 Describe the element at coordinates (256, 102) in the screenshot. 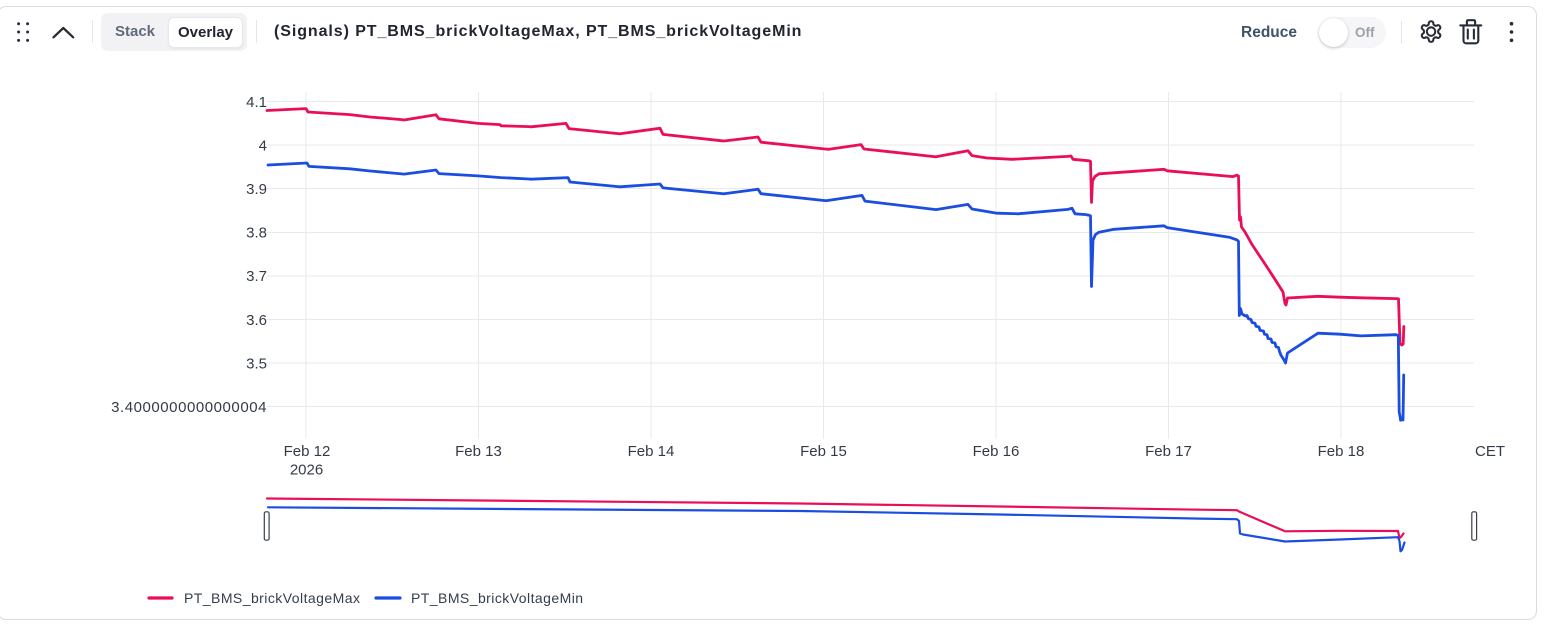

I see `svg-text: 4.1` at that location.